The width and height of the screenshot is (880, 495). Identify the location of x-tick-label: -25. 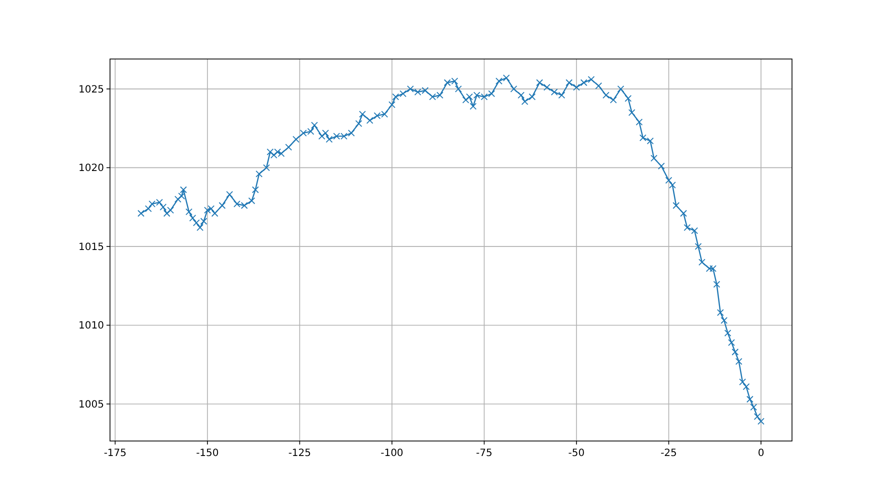
(668, 453).